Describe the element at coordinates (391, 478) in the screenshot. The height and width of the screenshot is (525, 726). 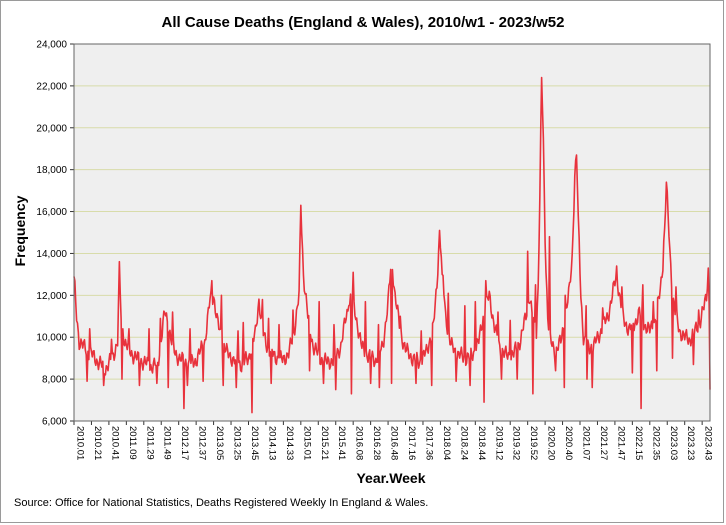
I see `x-axis-label: Year.Week` at that location.